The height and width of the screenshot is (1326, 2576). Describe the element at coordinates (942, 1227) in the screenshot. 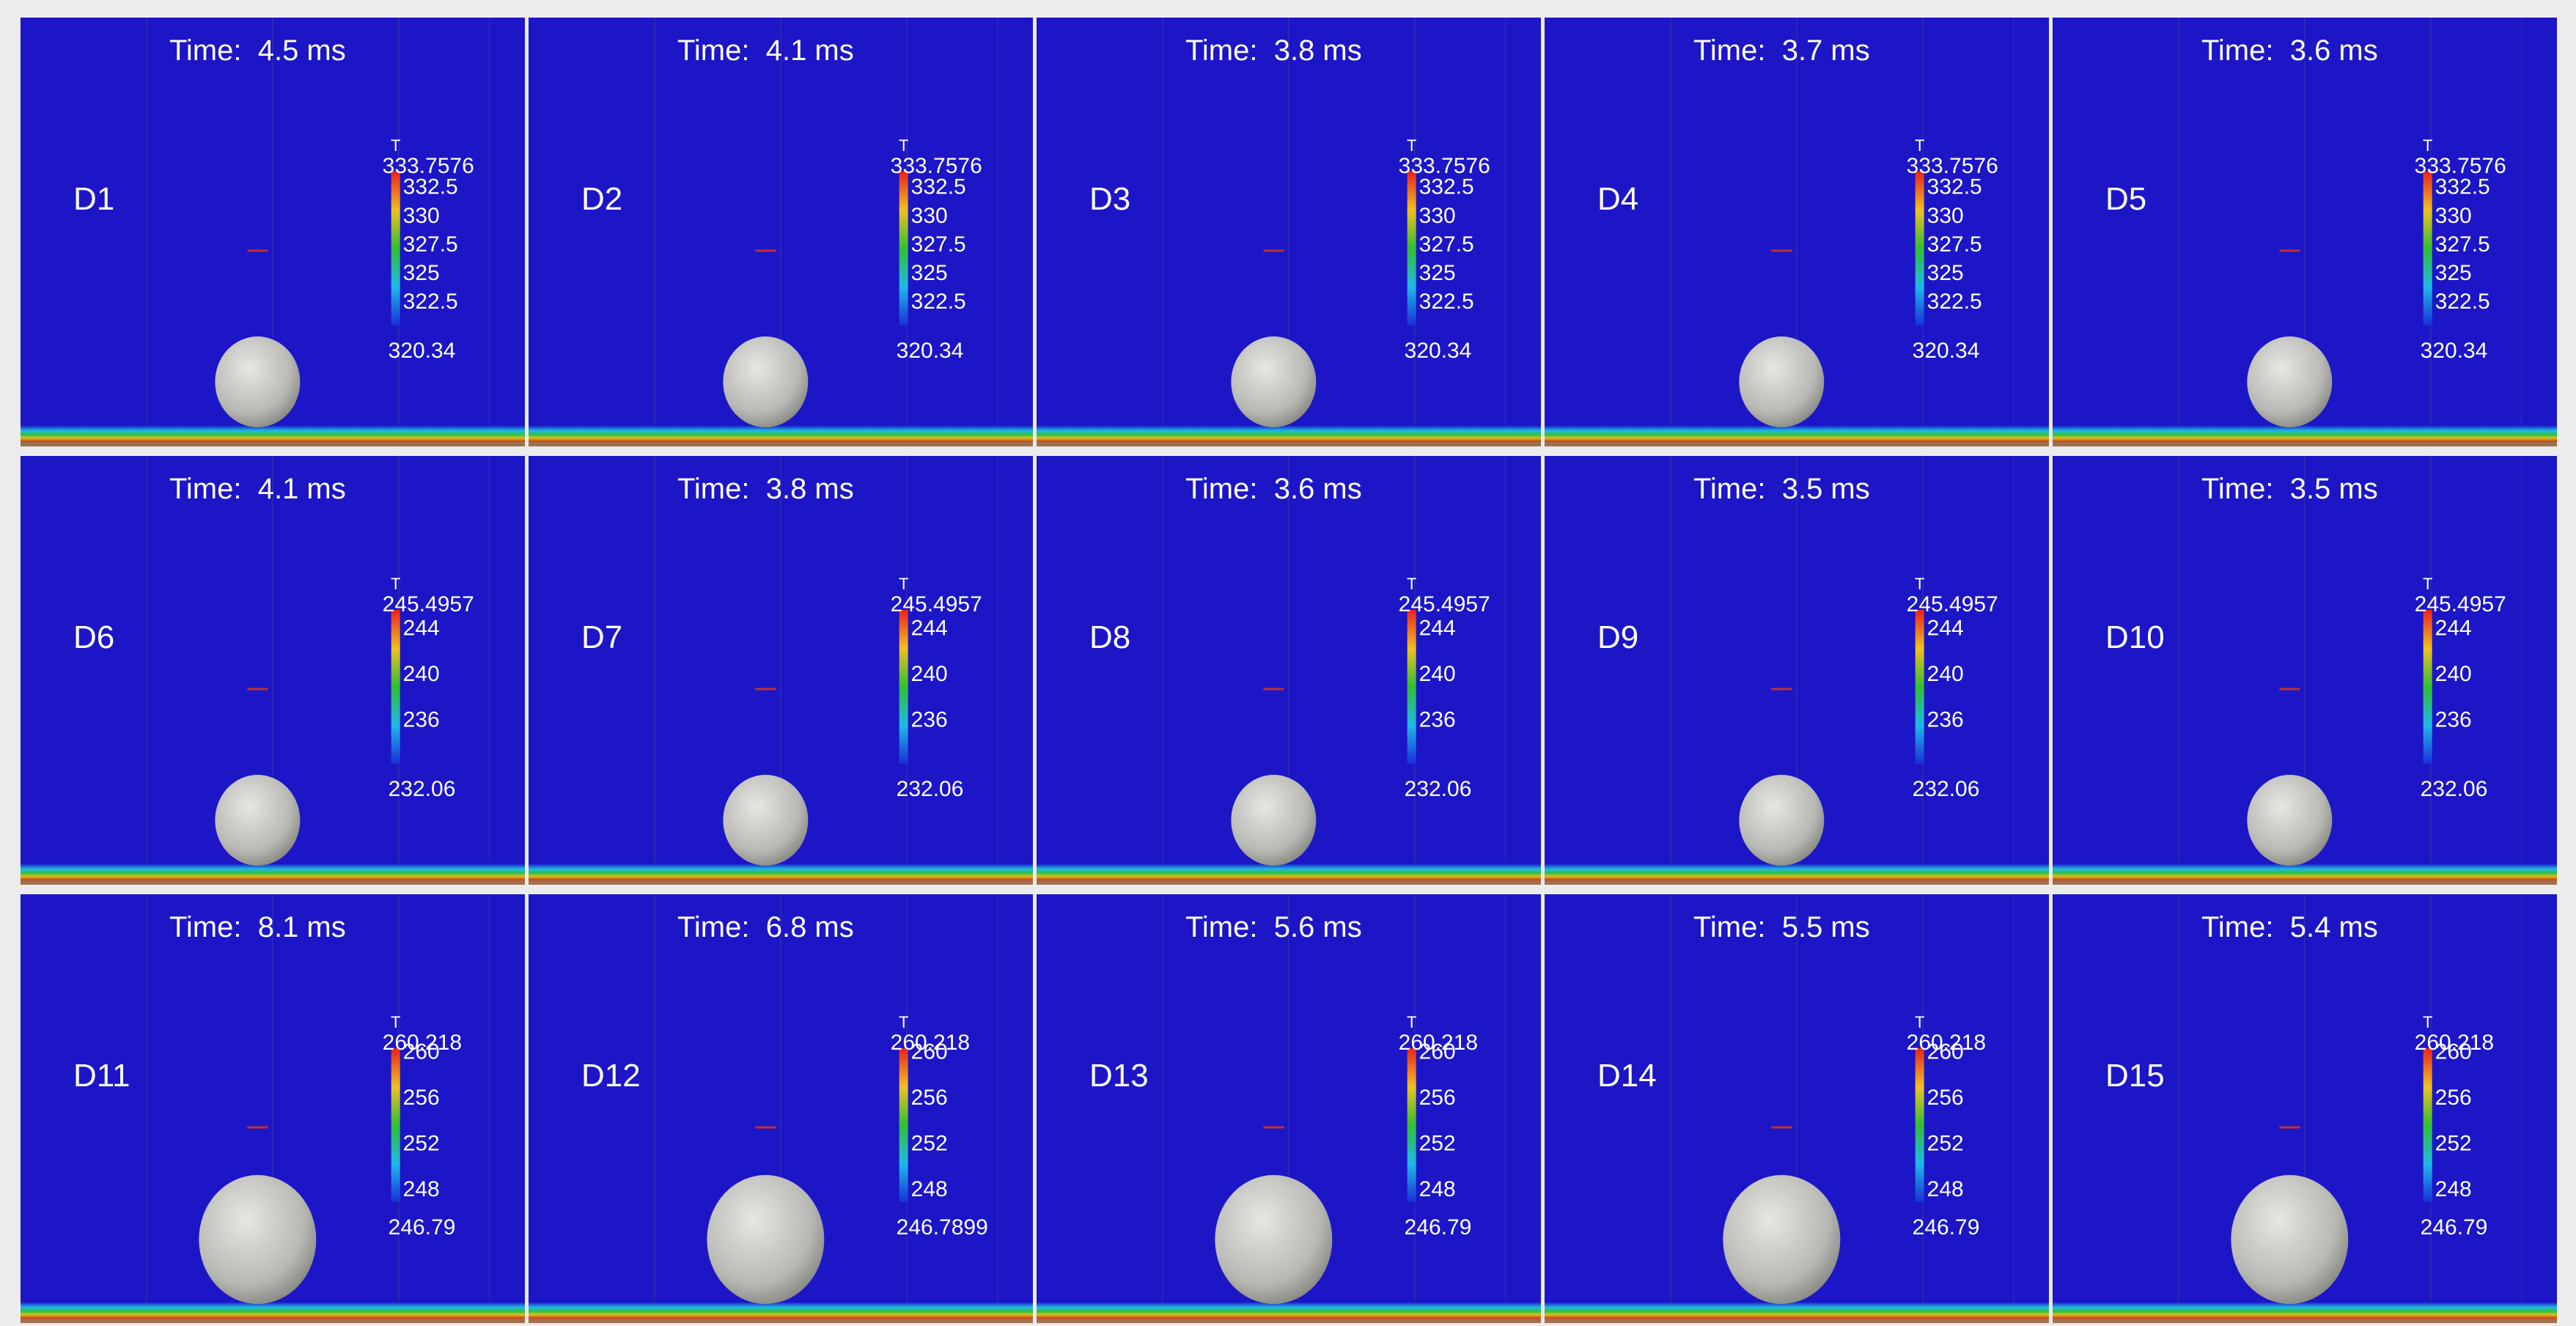

I see `colorbar-min: 246.7899` at that location.